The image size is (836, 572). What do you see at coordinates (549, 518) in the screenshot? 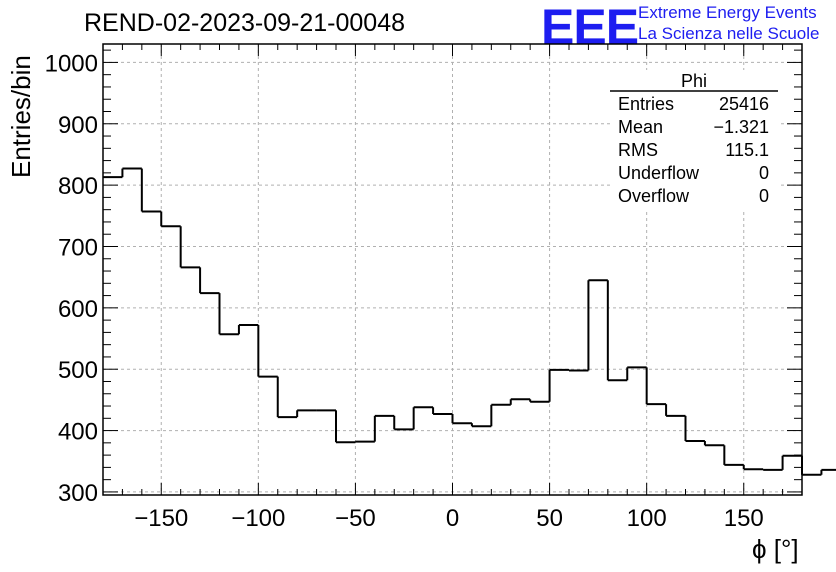
I see `x-tick-label: 50` at bounding box center [549, 518].